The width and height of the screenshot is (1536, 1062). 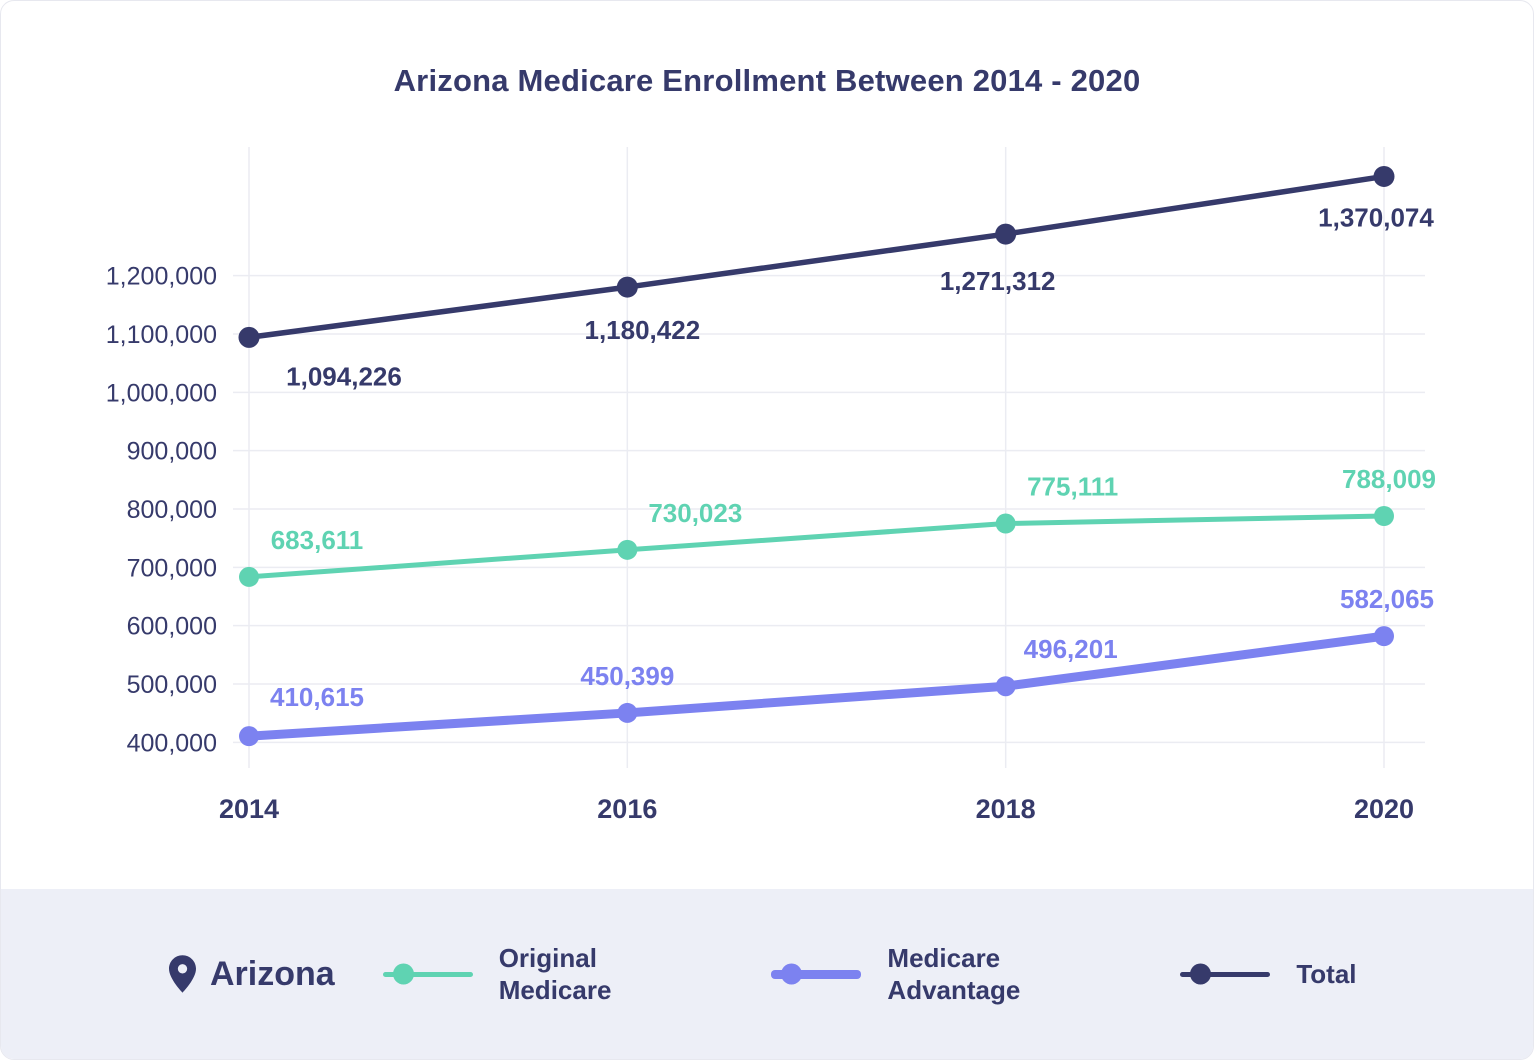 I want to click on data-label-total: 1,094,226, so click(x=344, y=376).